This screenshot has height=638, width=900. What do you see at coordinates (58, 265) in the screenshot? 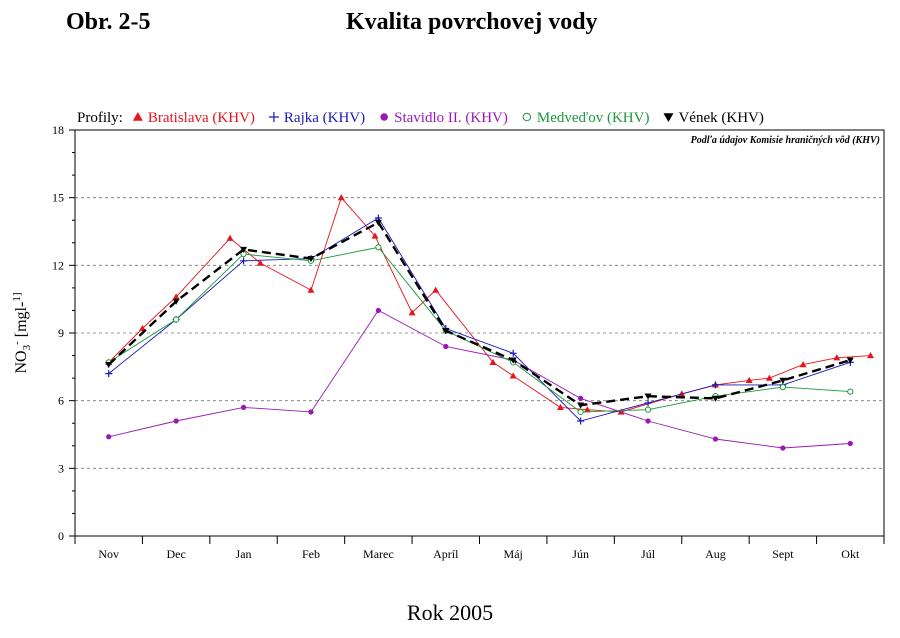
I see `y-tick-label: 12` at bounding box center [58, 265].